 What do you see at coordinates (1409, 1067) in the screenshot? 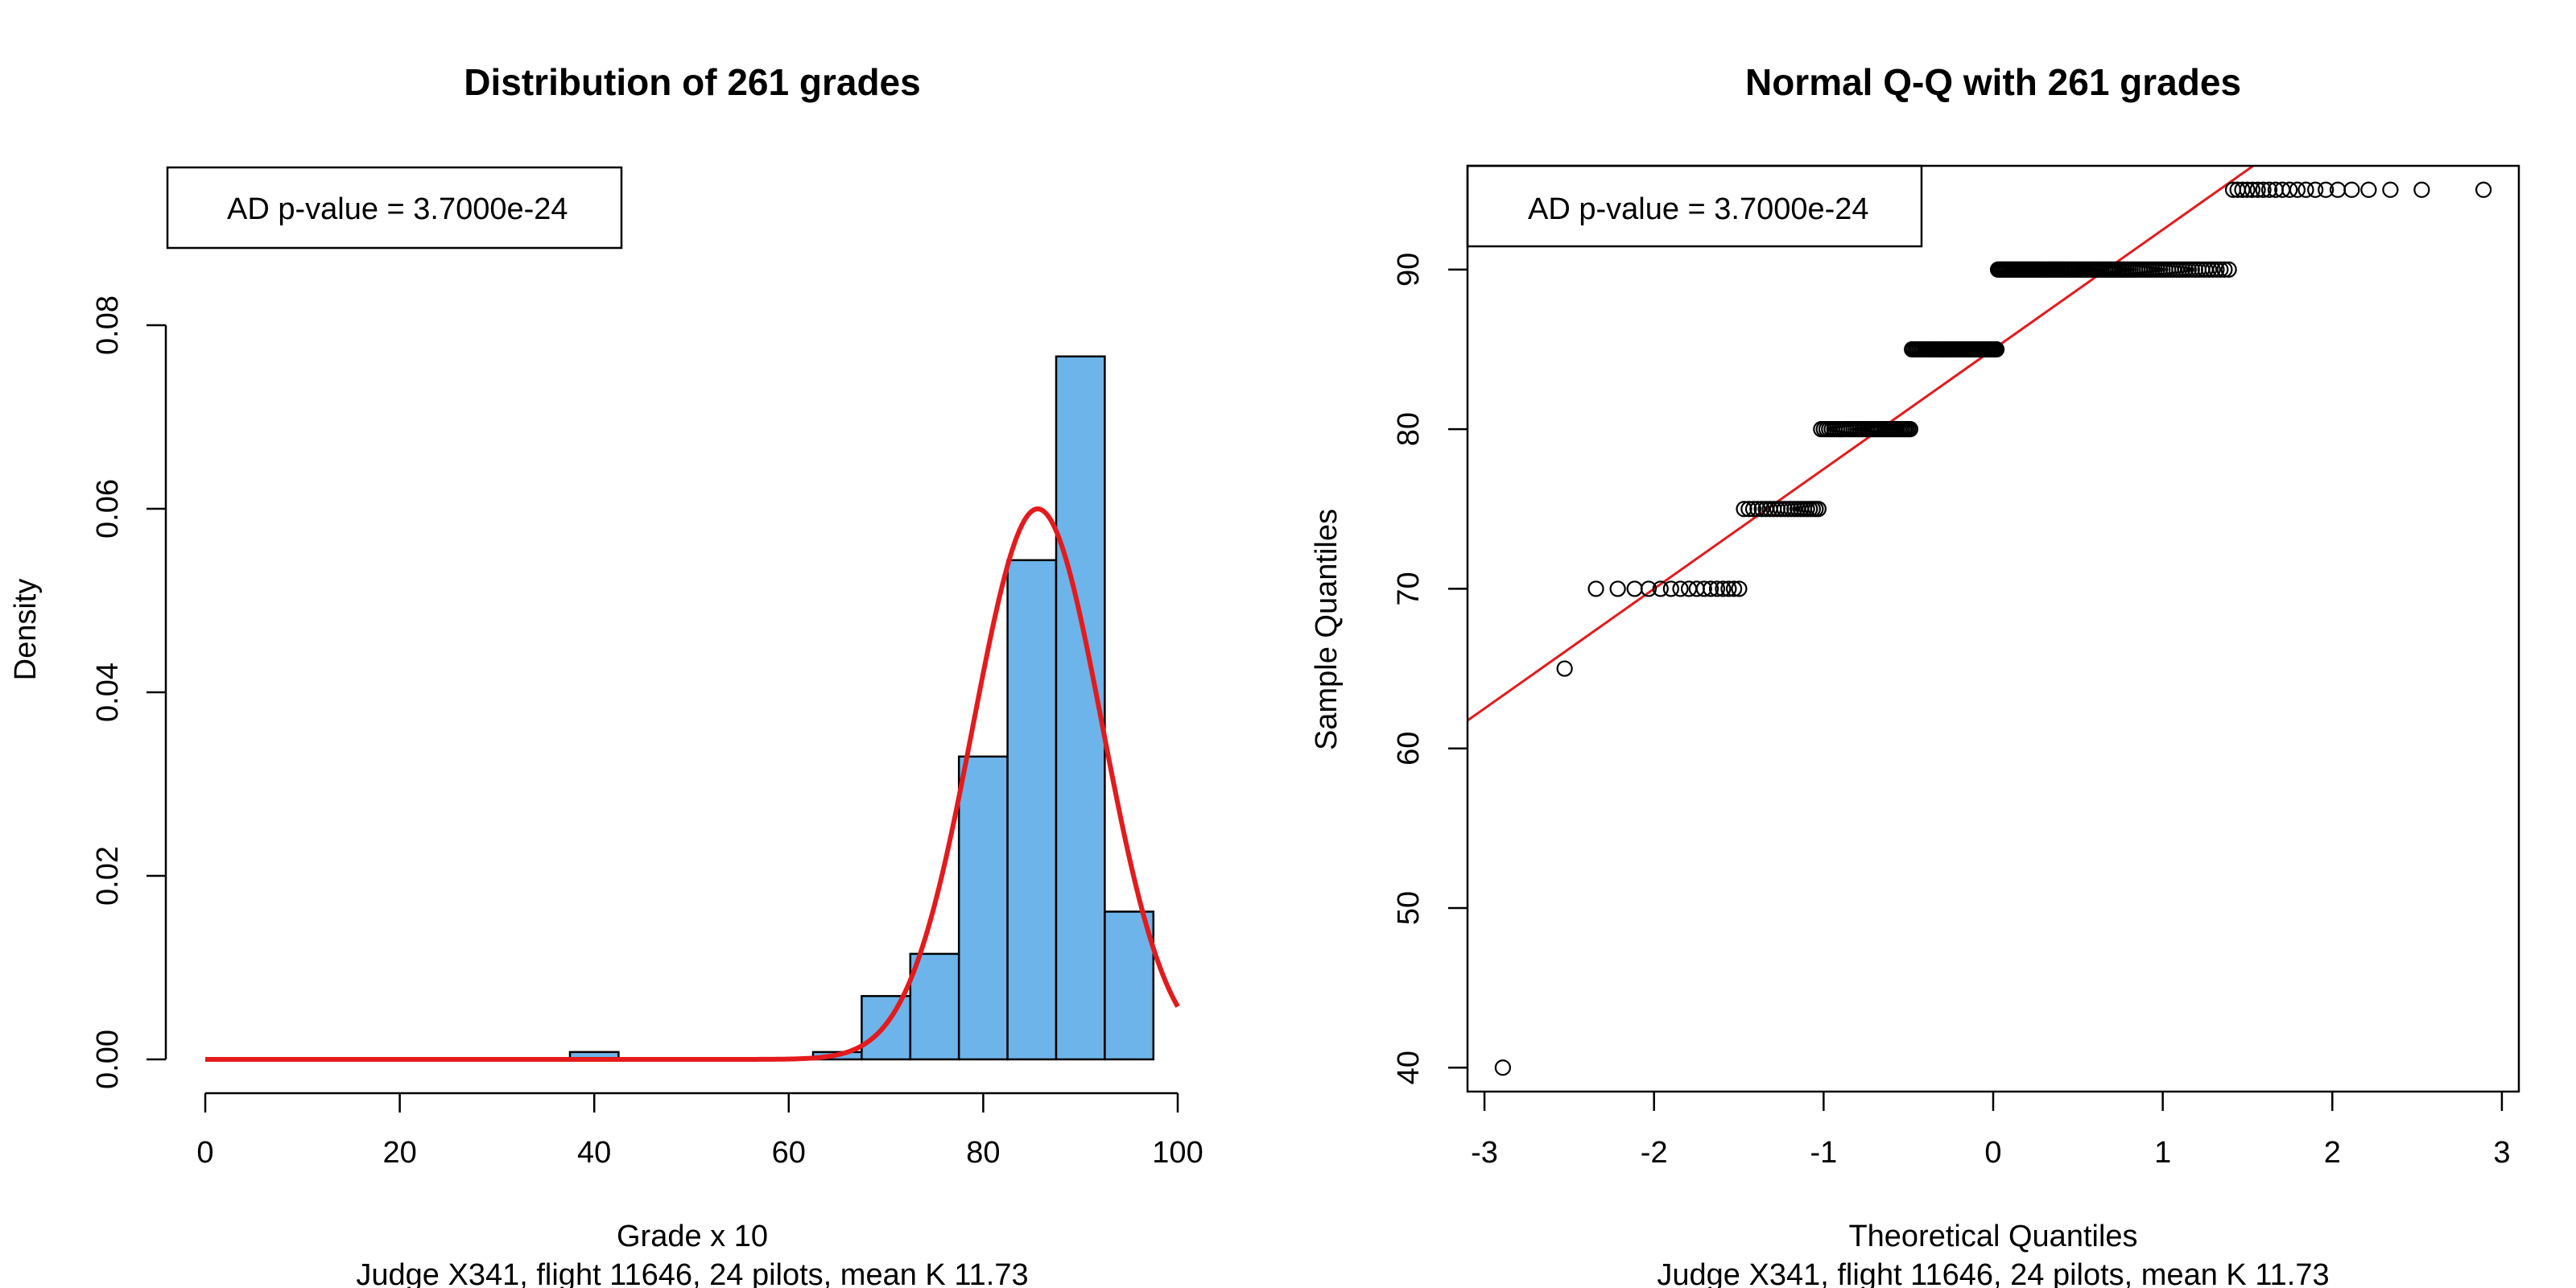
I see `qq-y-tick-label: 40` at bounding box center [1409, 1067].